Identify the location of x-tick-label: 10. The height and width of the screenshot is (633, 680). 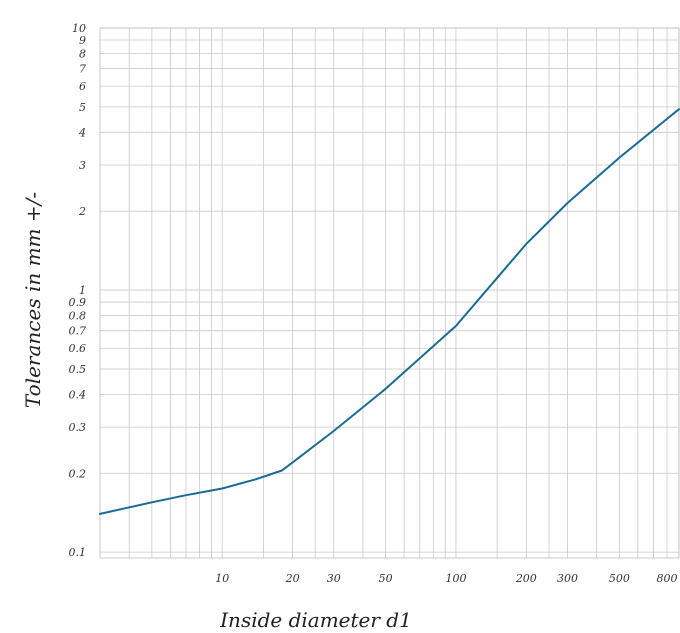
(222, 578).